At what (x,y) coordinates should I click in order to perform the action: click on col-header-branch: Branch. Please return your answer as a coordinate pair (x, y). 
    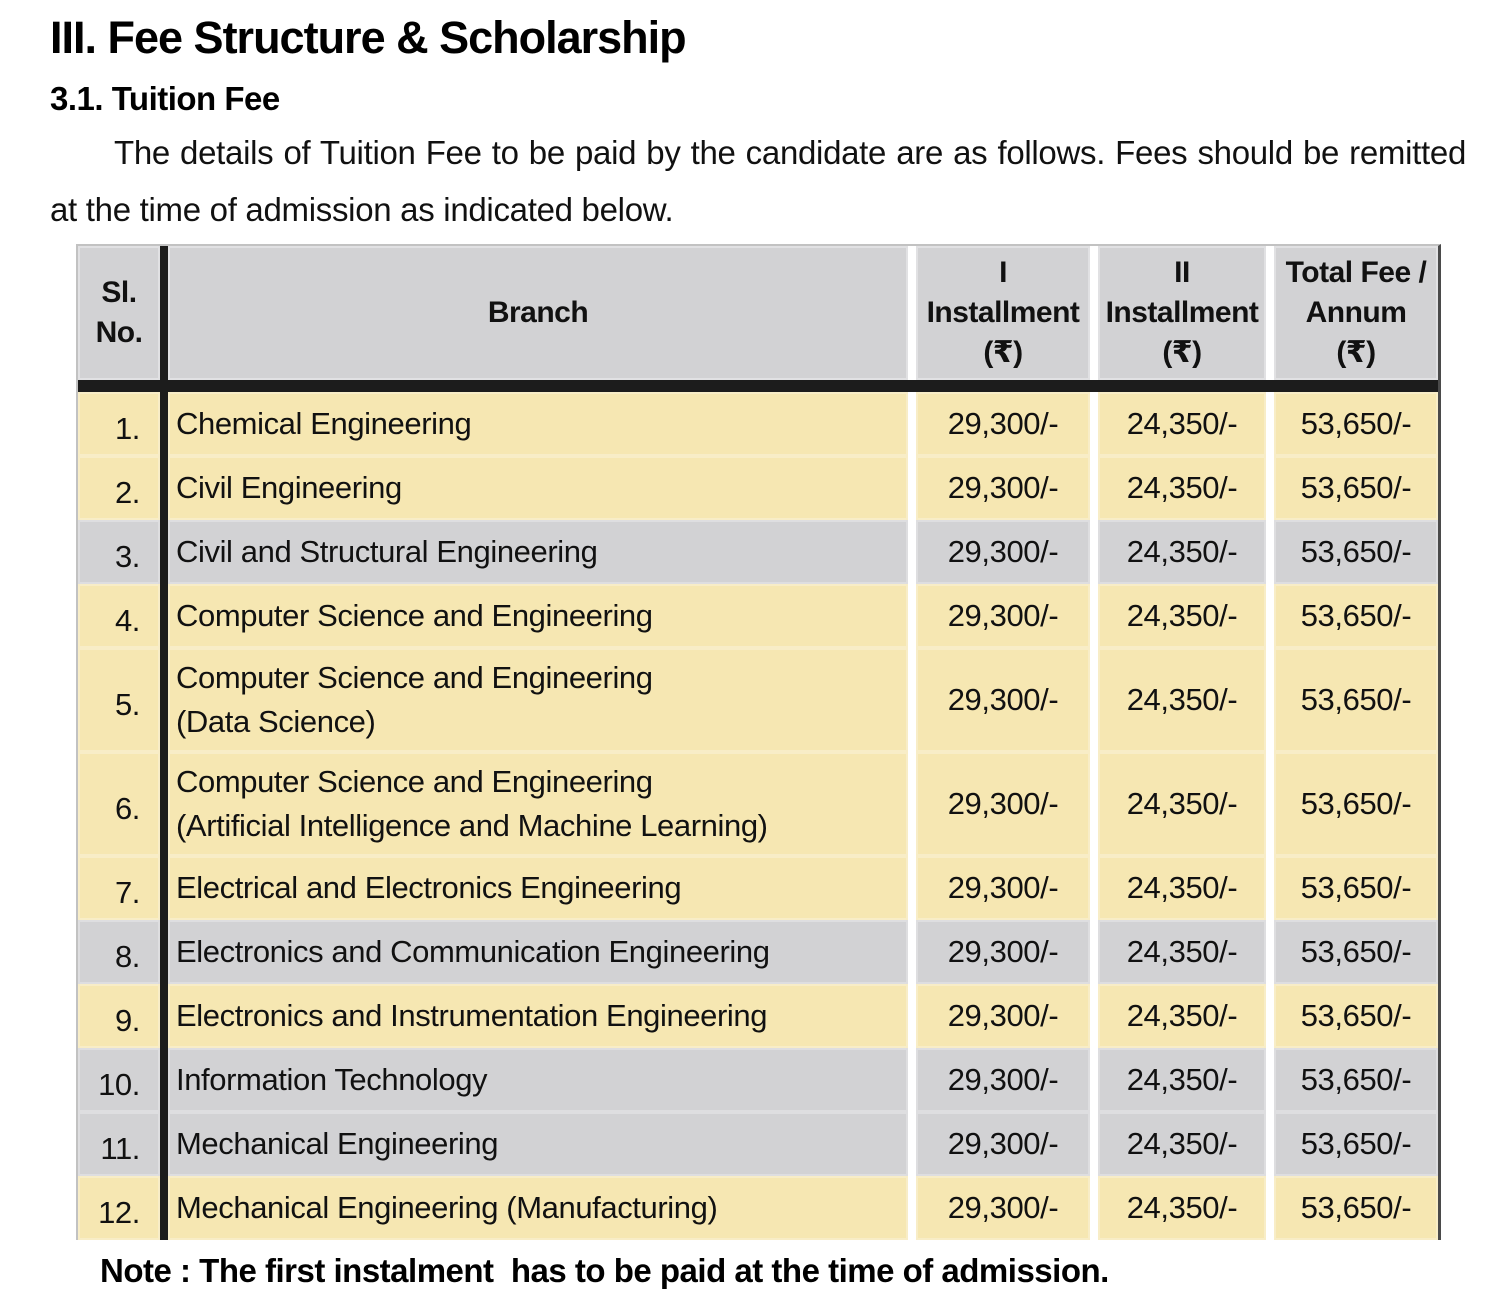
    Looking at the image, I should click on (538, 313).